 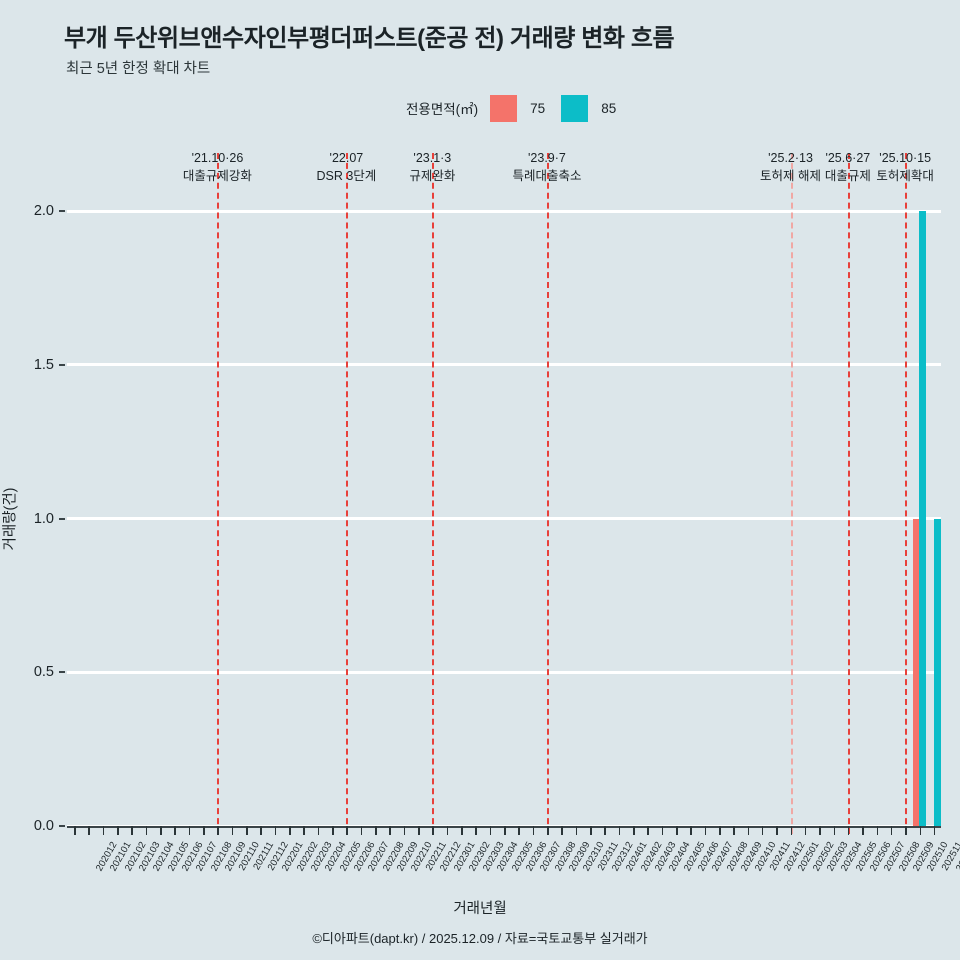 What do you see at coordinates (432, 167) in the screenshot?
I see `event-annotation-202301: '23.1·3 규제완화` at bounding box center [432, 167].